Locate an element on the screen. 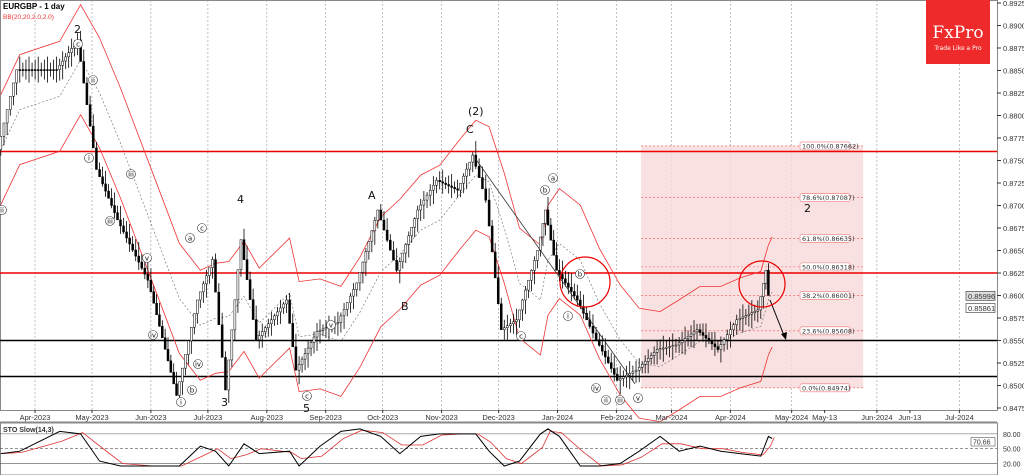 The width and height of the screenshot is (1024, 475). logo-tagline: Trade Like a Pro is located at coordinates (957, 48).